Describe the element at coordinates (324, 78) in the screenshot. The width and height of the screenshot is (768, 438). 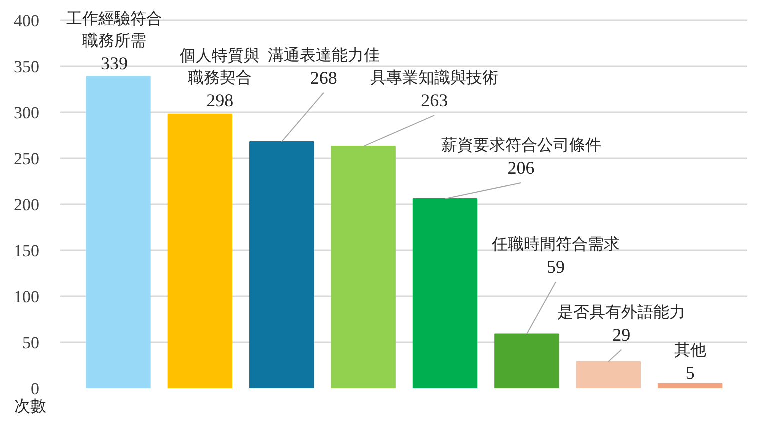
I see `data-label: 268` at that location.